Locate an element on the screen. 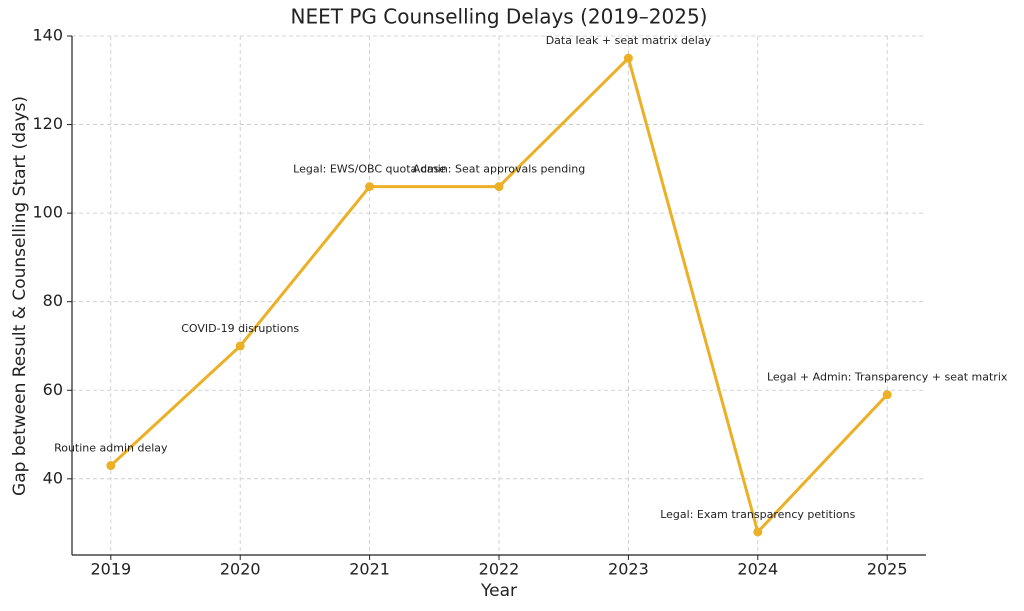 This screenshot has height=611, width=1024. y-tick-label: 100 is located at coordinates (47, 212).